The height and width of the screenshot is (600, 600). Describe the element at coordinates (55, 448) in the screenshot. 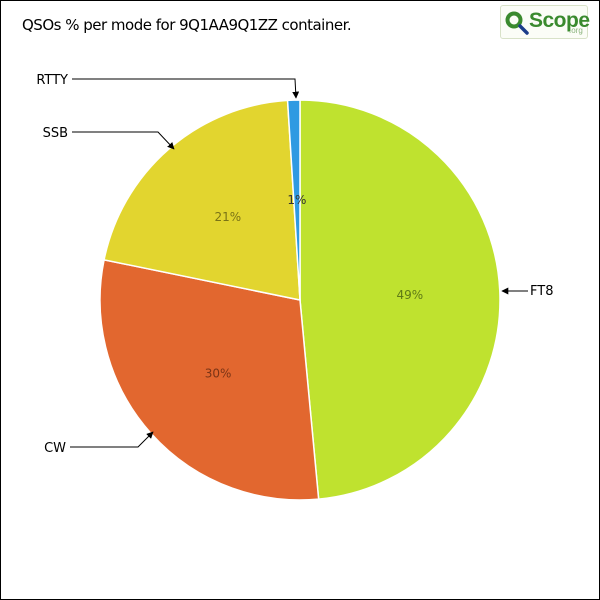

I see `slice-label-cw: CW` at that location.